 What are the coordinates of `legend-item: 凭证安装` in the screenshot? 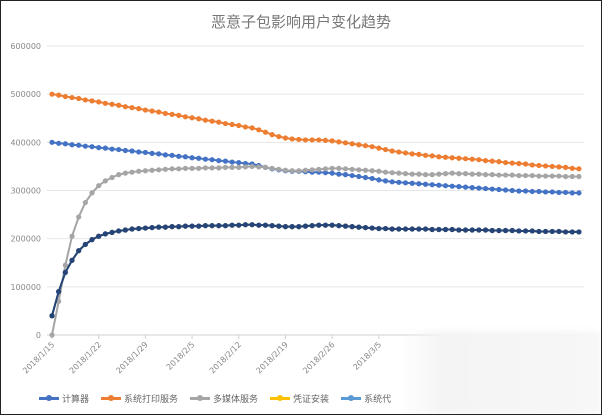 It's located at (299, 398).